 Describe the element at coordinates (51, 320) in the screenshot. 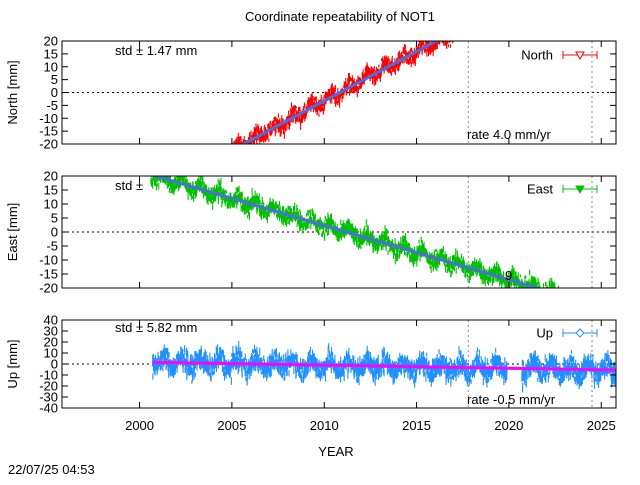

I see `y-tick-label: 40` at that location.